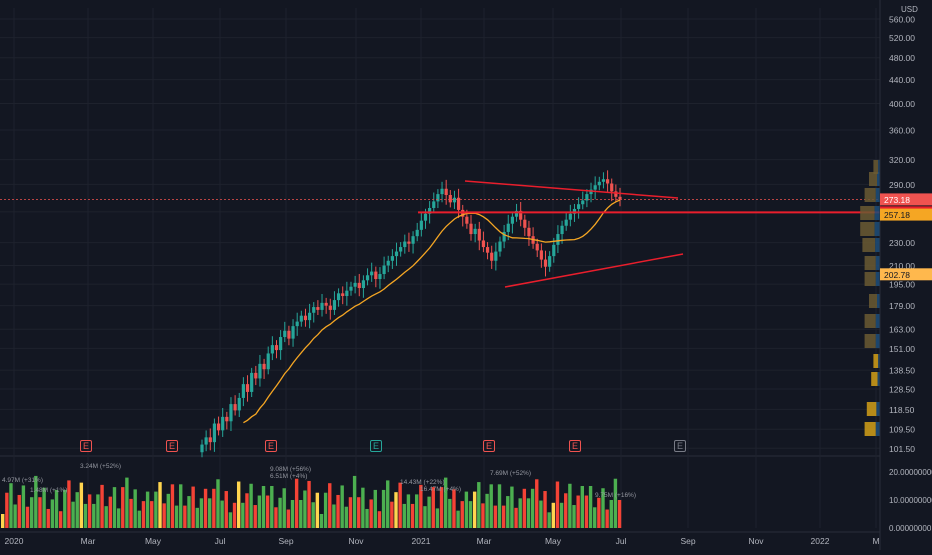 The width and height of the screenshot is (932, 555). Describe the element at coordinates (902, 185) in the screenshot. I see `price-tick: 290.00` at that location.